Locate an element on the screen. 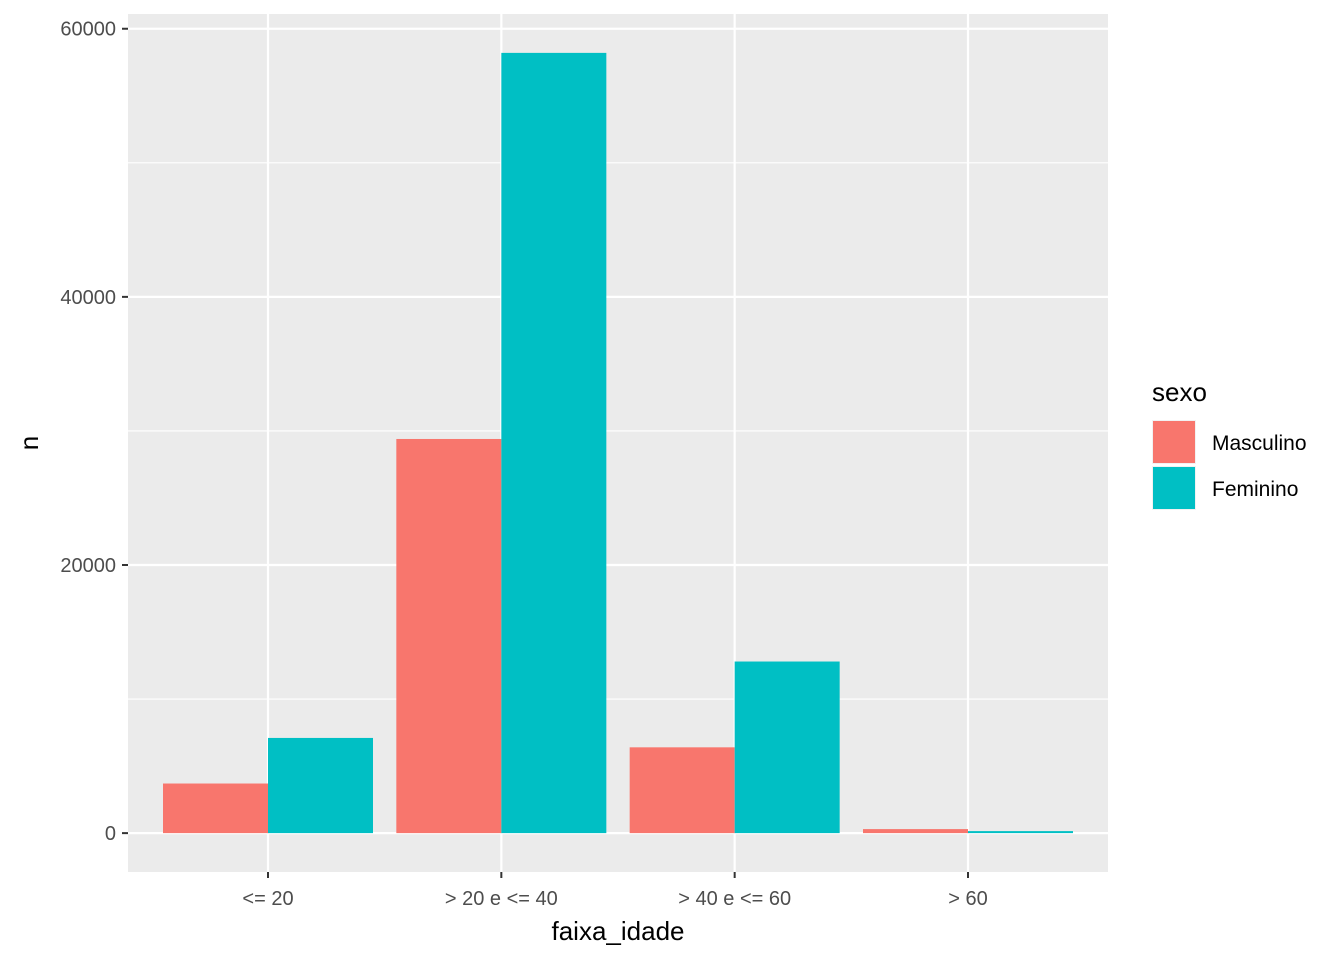  legend-title: sexo is located at coordinates (1179, 392).